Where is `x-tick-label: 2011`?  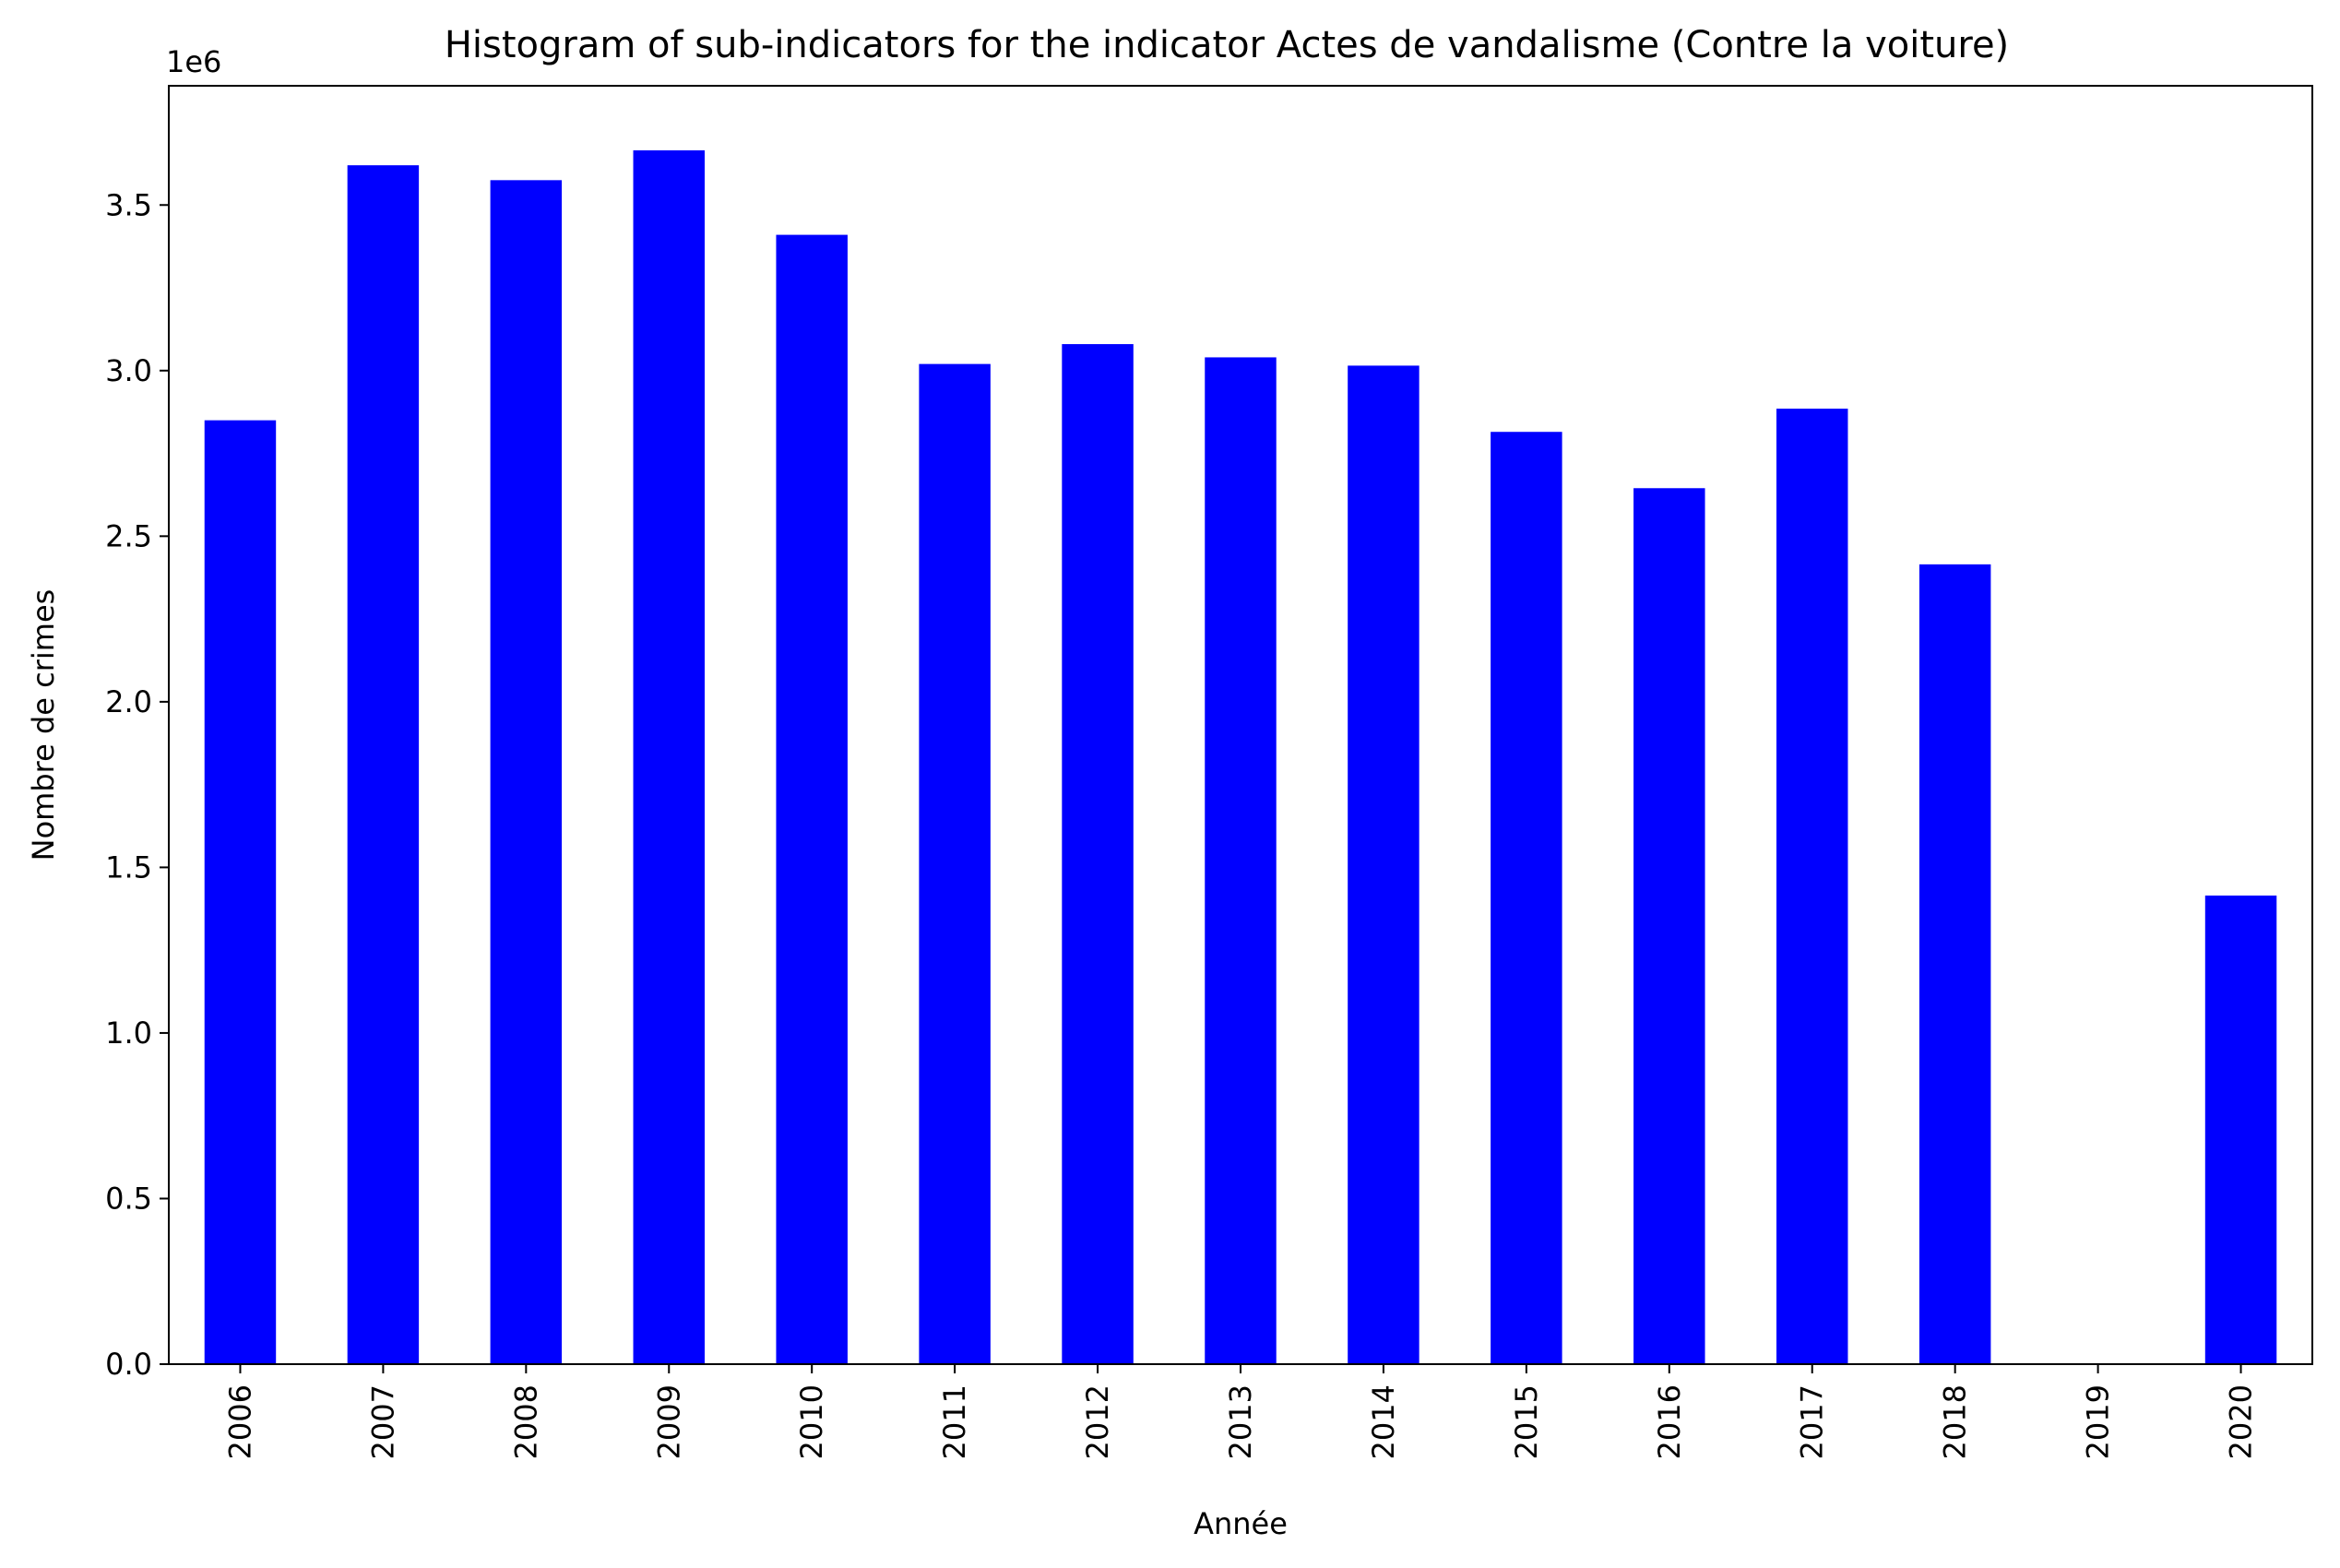 x-tick-label: 2011 is located at coordinates (954, 1421).